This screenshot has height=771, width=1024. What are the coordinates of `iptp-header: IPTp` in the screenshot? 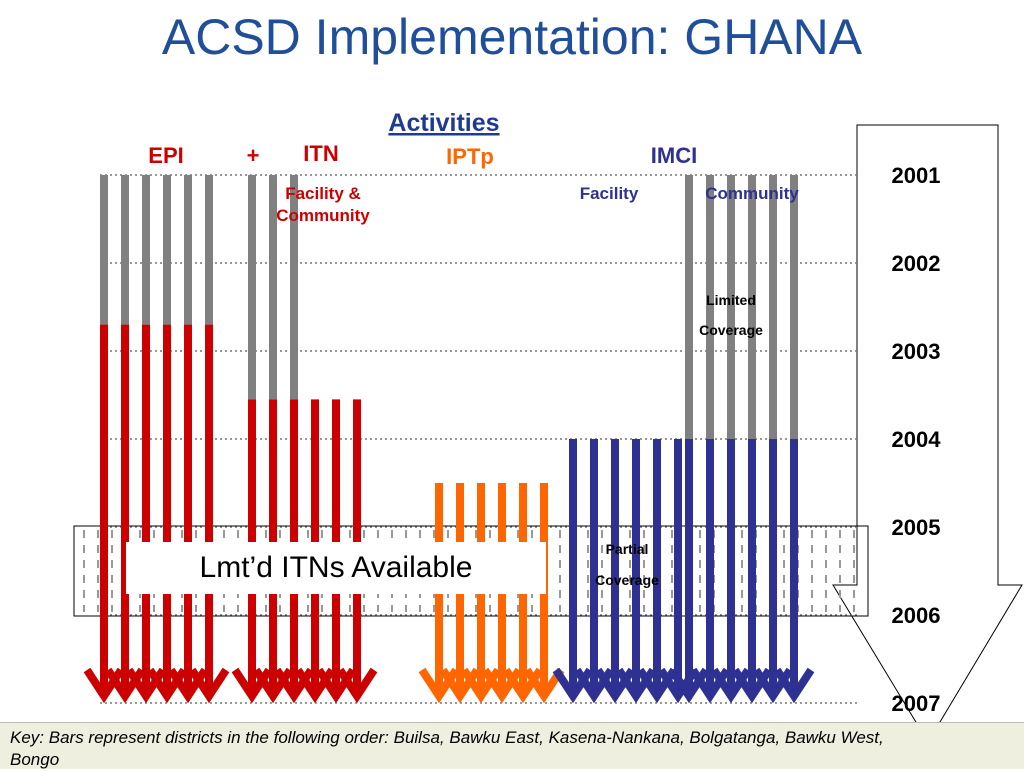 It's located at (470, 156).